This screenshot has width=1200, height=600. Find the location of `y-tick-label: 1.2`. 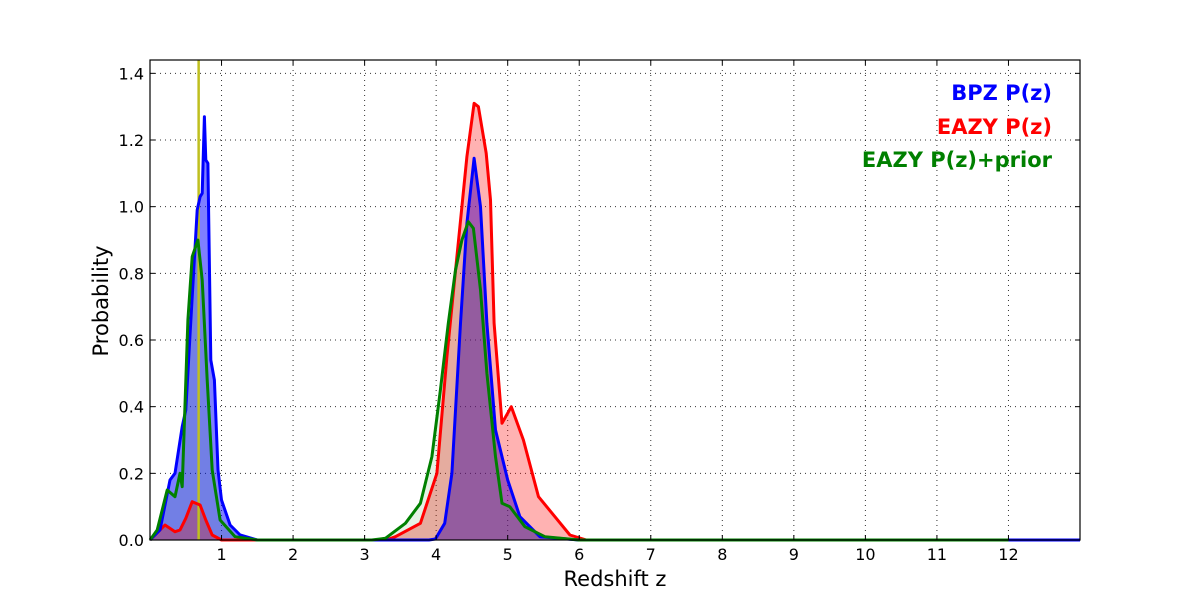

y-tick-label: 1.2 is located at coordinates (131, 140).